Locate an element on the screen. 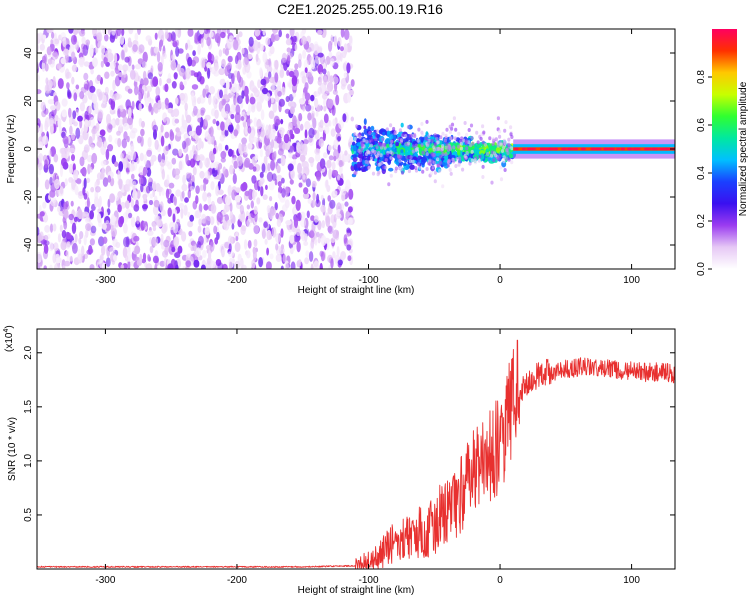  y-tick-label: -40 is located at coordinates (28, 244).